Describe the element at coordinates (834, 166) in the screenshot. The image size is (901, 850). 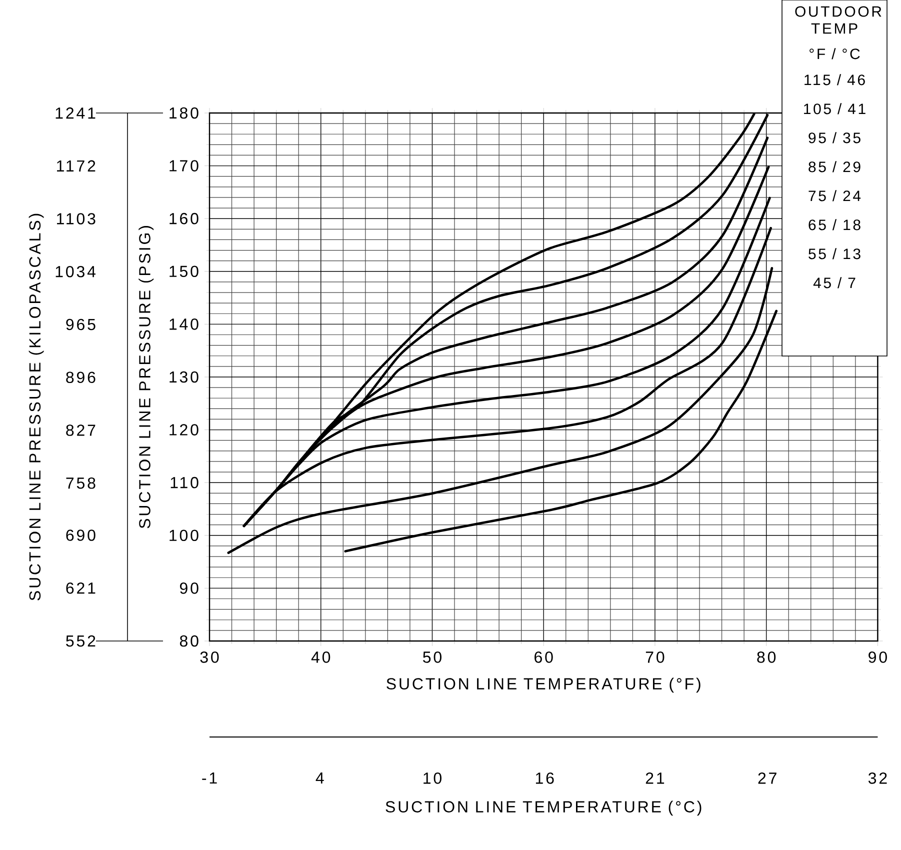
I see `text: 85 / 29` at that location.